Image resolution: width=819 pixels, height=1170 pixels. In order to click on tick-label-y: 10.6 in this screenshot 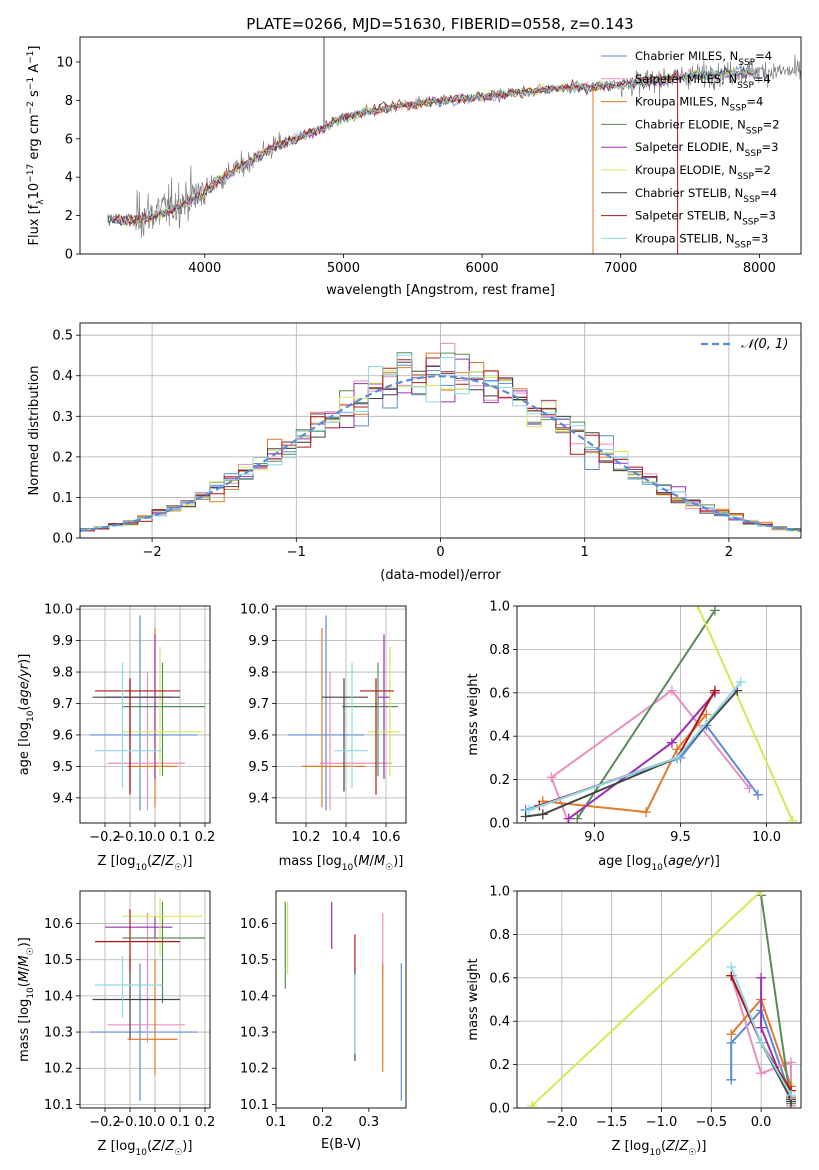, I will do `click(254, 924)`.